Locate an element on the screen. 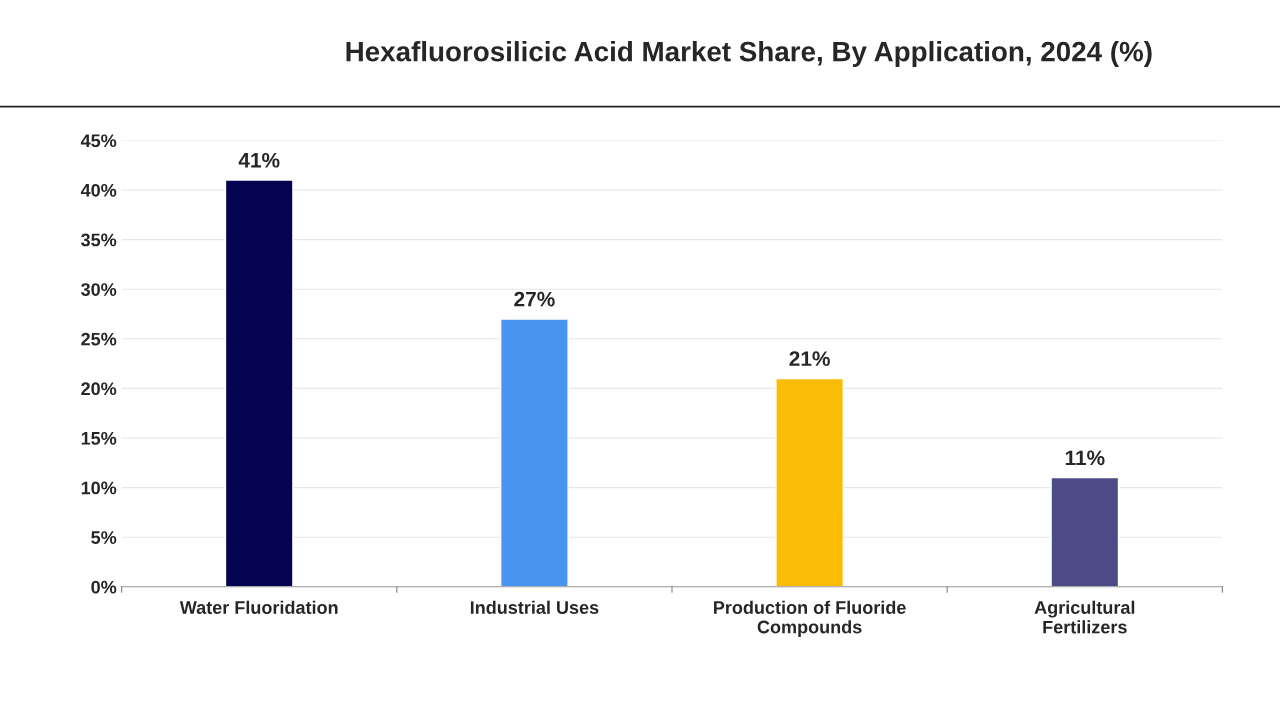 The height and width of the screenshot is (720, 1280). y-tick-label: 0% is located at coordinates (104, 587).